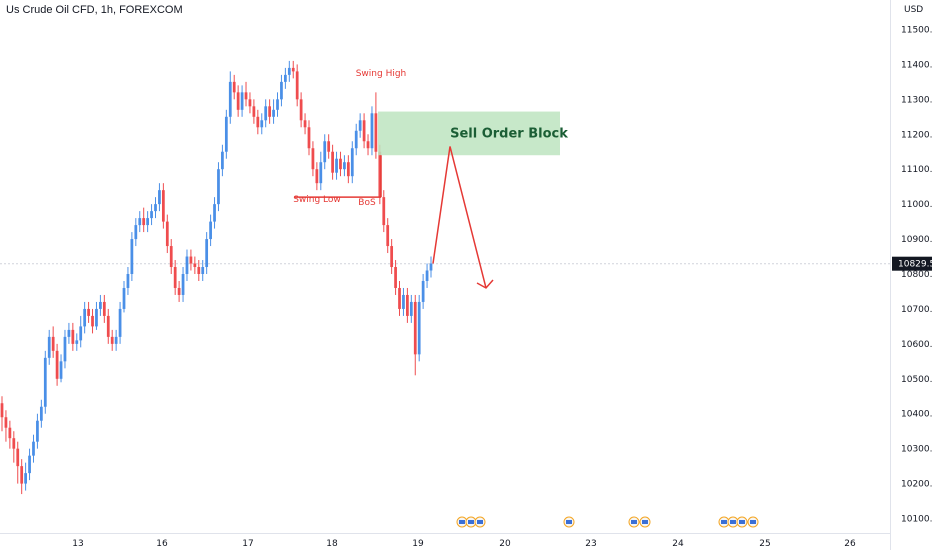 This screenshot has height=555, width=932. What do you see at coordinates (459, 217) in the screenshot?
I see `projection-path` at bounding box center [459, 217].